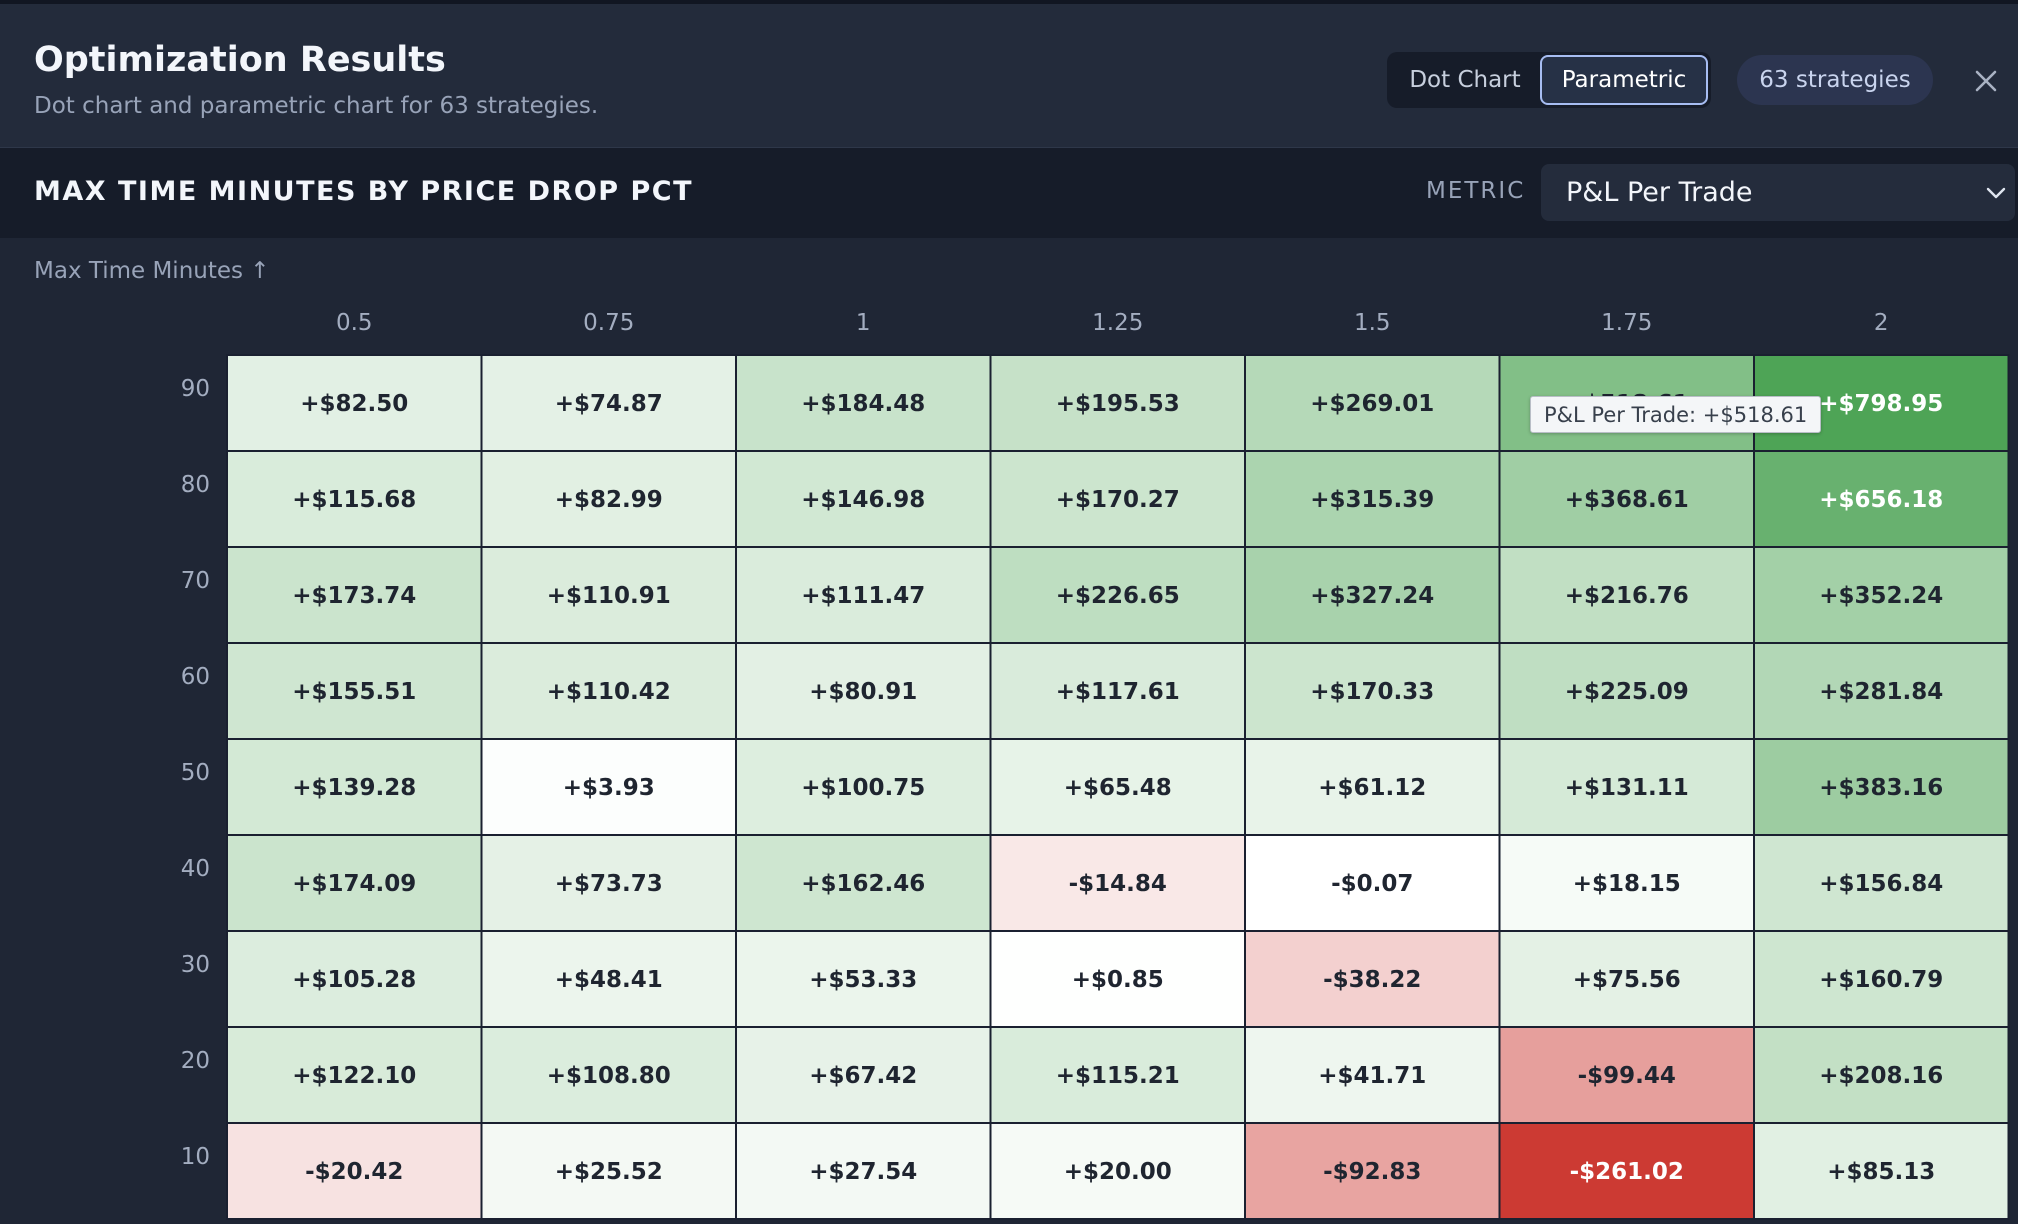  Describe the element at coordinates (609, 500) in the screenshot. I see `cell-value-label: +$82.99` at that location.